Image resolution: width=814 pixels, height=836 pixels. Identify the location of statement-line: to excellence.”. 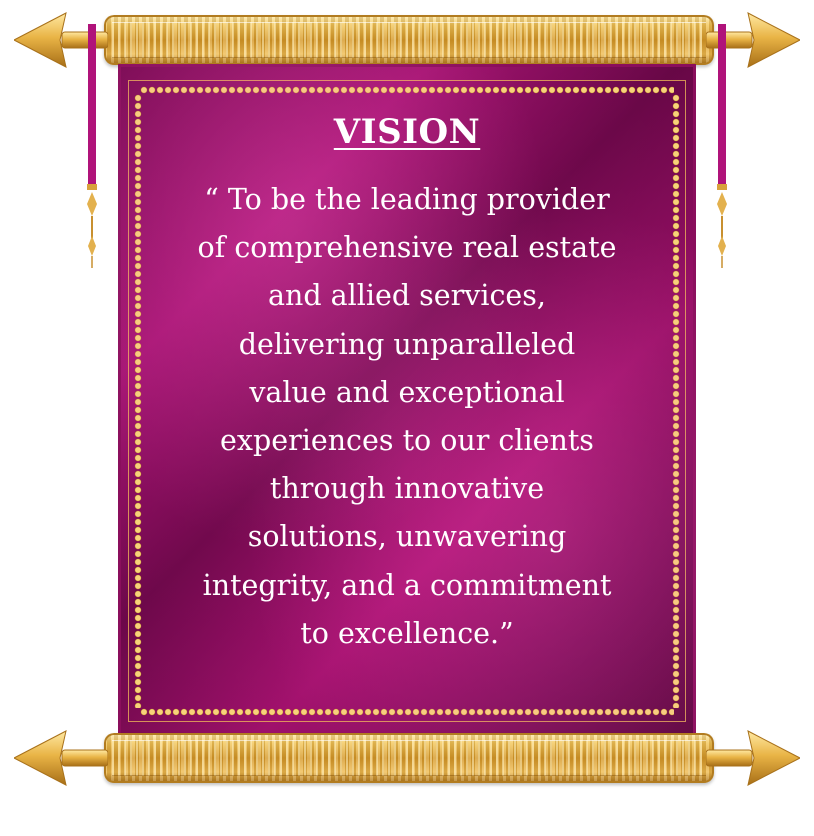
(407, 633).